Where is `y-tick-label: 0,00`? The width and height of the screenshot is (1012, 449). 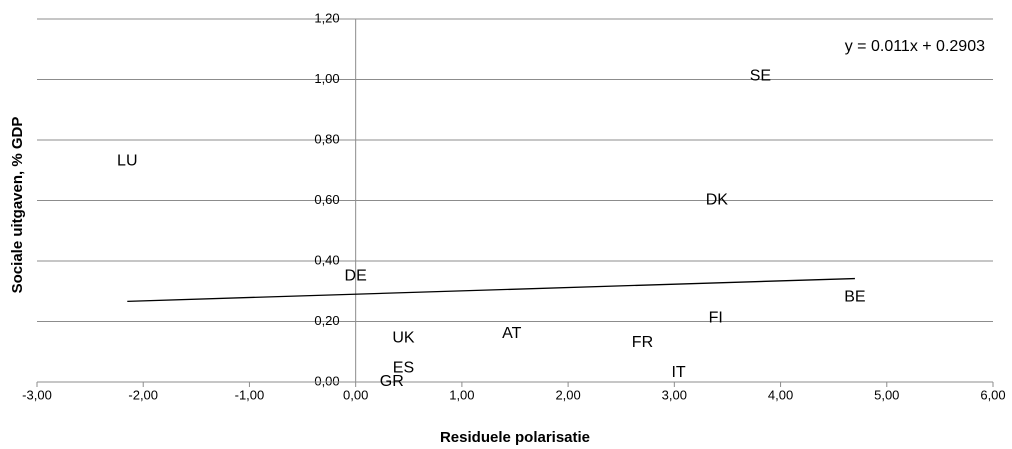
y-tick-label: 0,00 is located at coordinates (326, 380).